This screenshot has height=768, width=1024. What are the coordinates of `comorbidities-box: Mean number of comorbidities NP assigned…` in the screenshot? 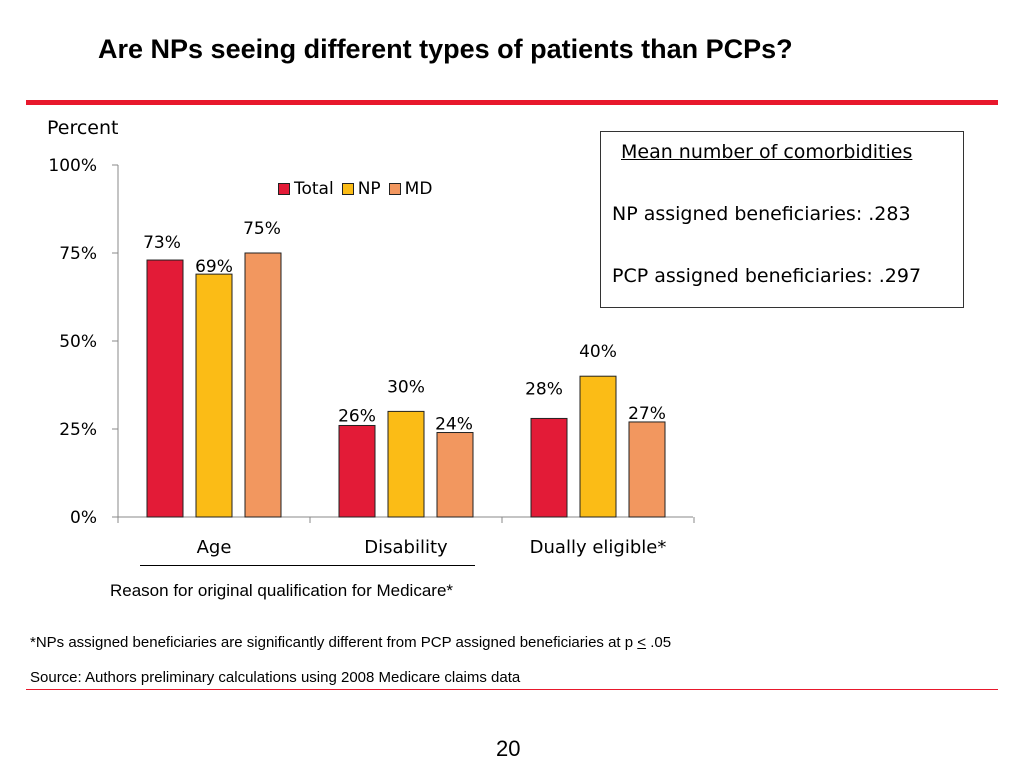 It's located at (782, 219).